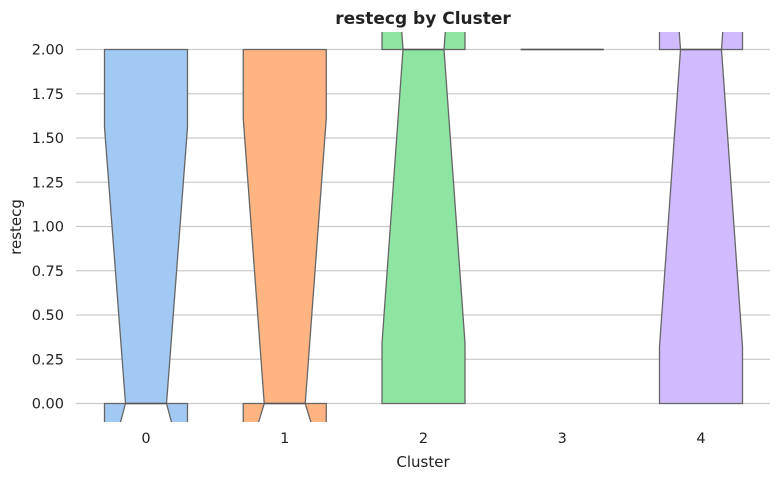  I want to click on x-tick-label: 2, so click(423, 439).